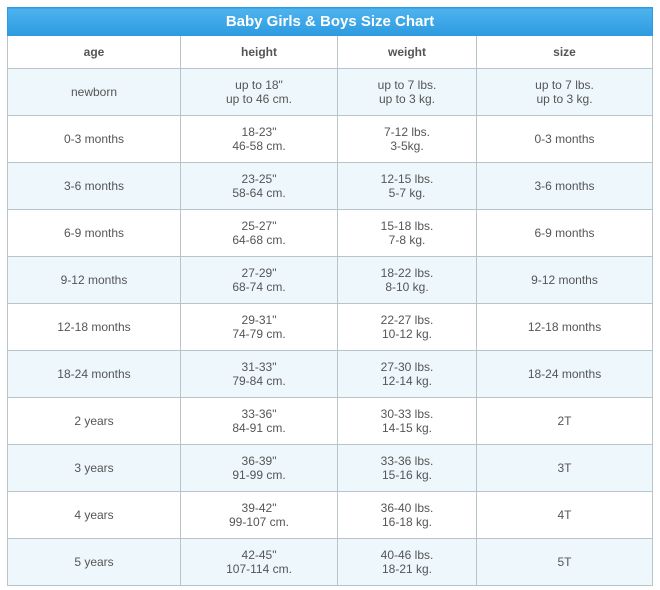  What do you see at coordinates (94, 139) in the screenshot?
I see `cell-age: 0-3 months` at bounding box center [94, 139].